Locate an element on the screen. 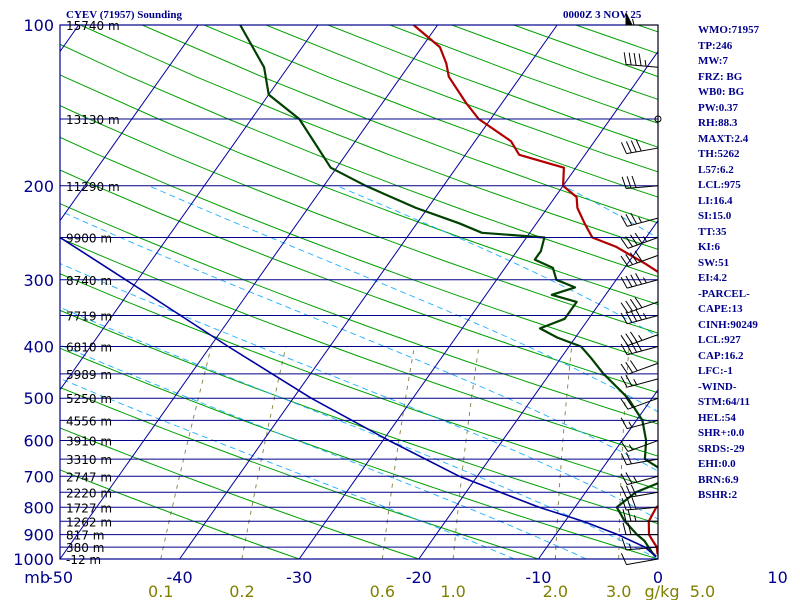  height-level-label: 3310 m is located at coordinates (89, 460).